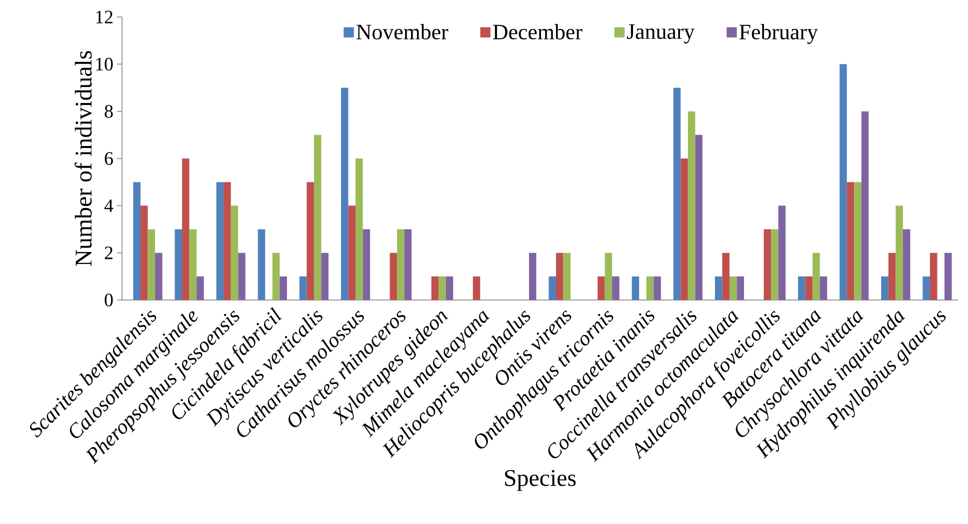  Describe the element at coordinates (778, 34) in the screenshot. I see `legend-label: February` at that location.